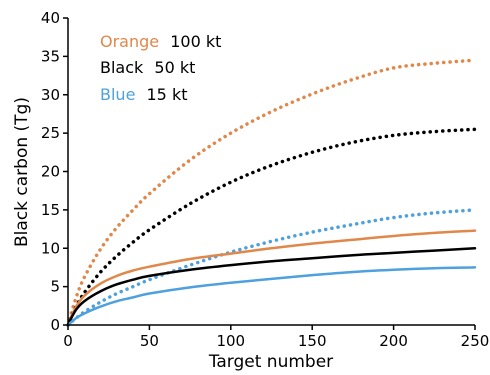 The width and height of the screenshot is (490, 375). Describe the element at coordinates (195, 41) in the screenshot. I see `legend-yield: 100 kt` at that location.